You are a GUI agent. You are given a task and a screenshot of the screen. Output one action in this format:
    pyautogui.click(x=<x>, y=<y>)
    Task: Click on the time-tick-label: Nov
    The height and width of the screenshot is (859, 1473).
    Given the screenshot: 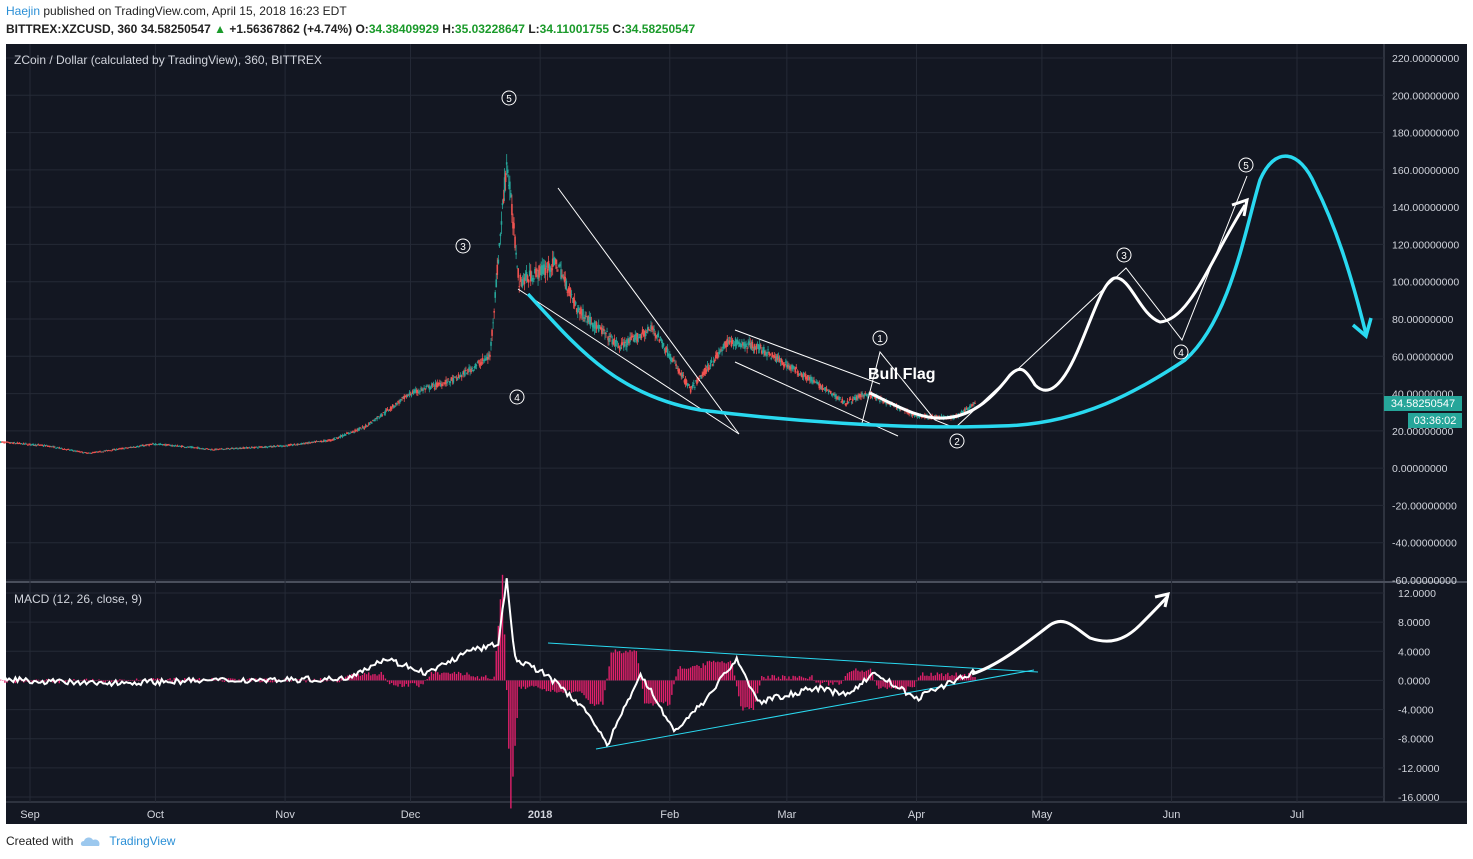 What is the action you would take?
    pyautogui.click(x=285, y=815)
    